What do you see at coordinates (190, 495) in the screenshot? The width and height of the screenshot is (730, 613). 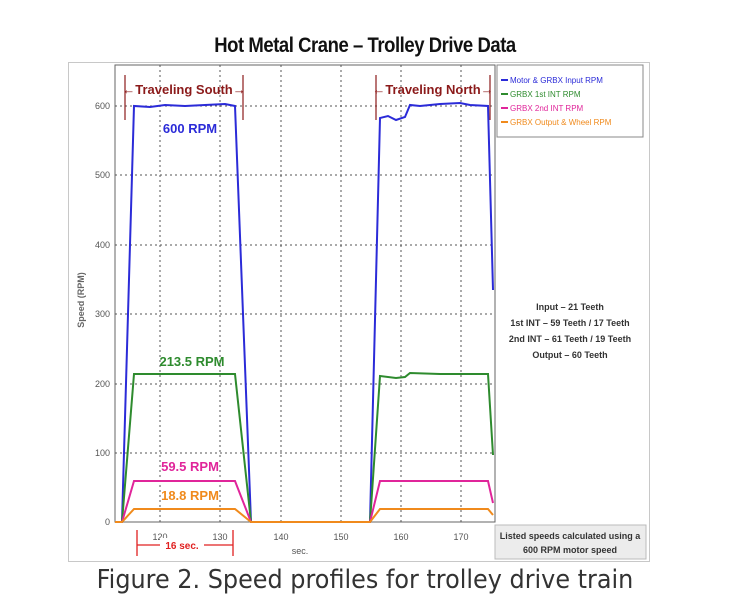 I see `annotation-18-rpm: 18.8 RPM` at bounding box center [190, 495].